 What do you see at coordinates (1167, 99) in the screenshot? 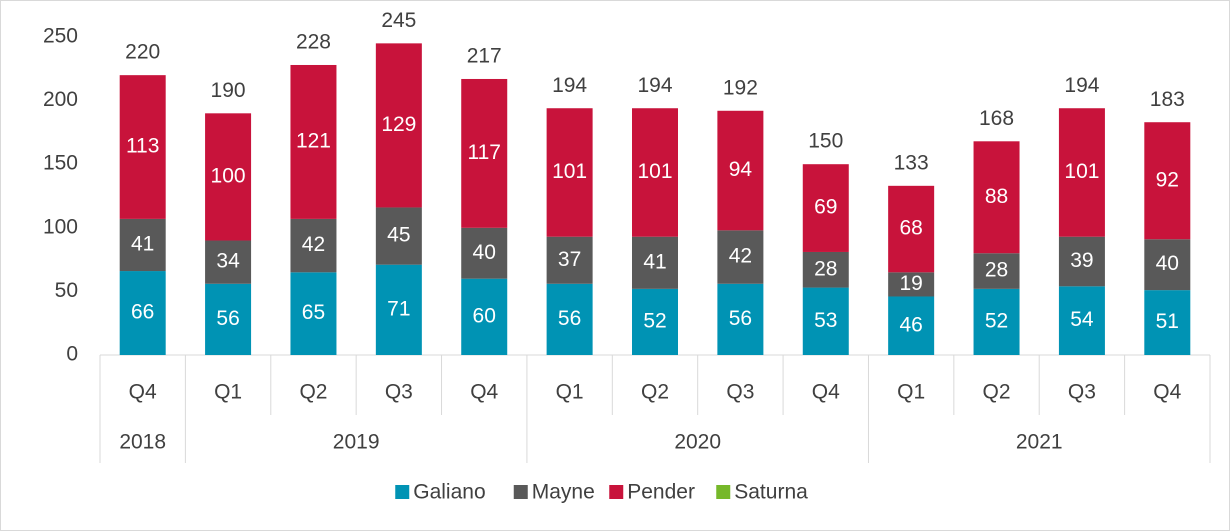
I see `total-label: 183` at bounding box center [1167, 99].